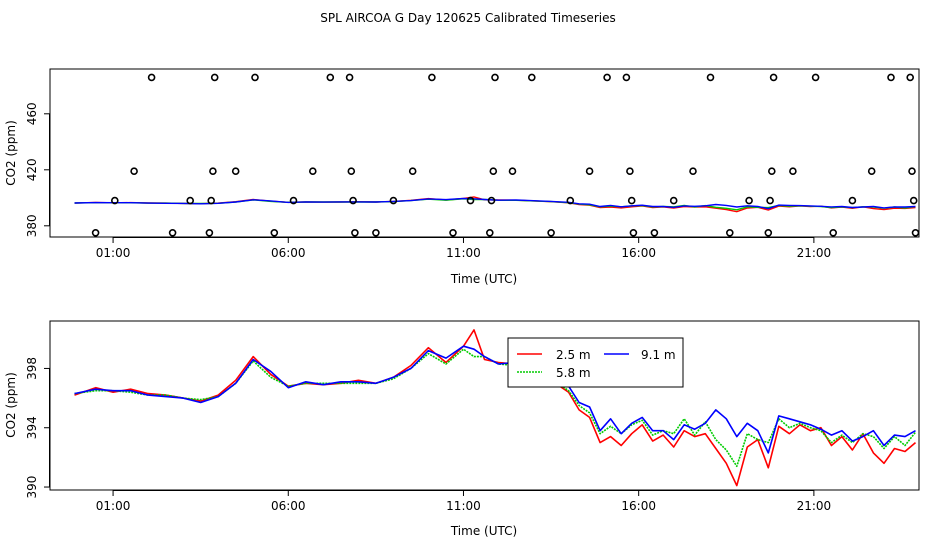  Describe the element at coordinates (288, 506) in the screenshot. I see `bottom-x-tick-label: 06:00` at that location.